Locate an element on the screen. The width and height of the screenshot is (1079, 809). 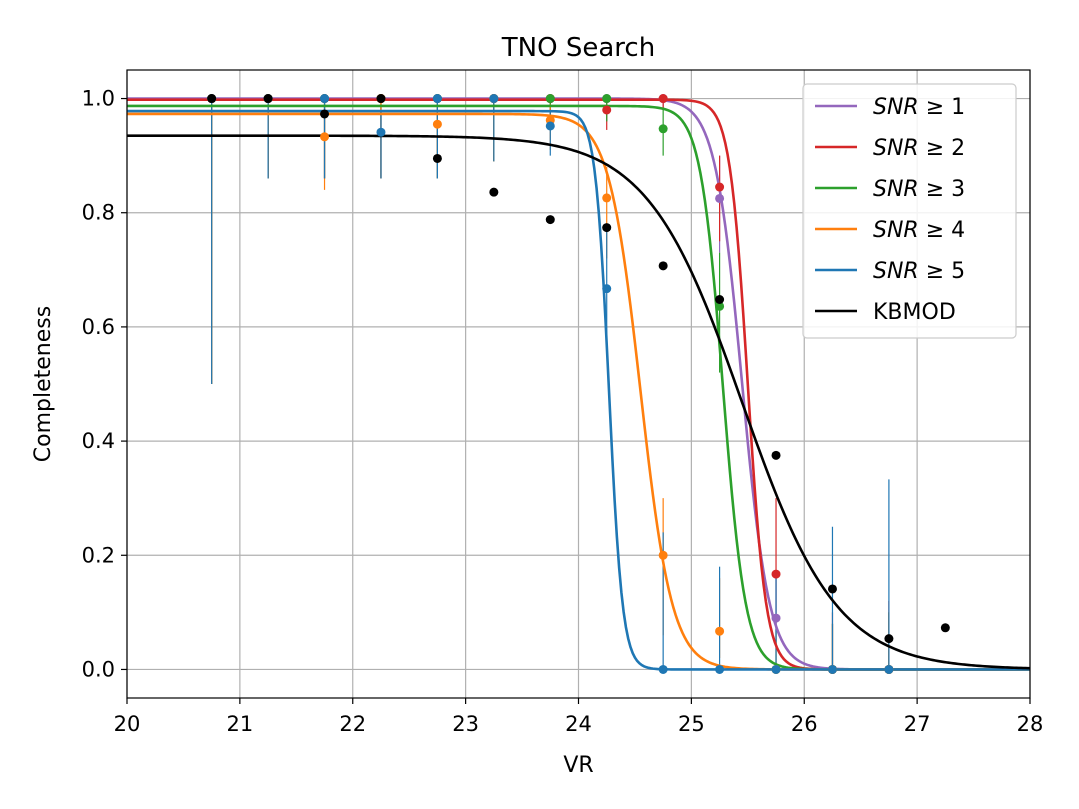
x-axis-title: VR is located at coordinates (578, 765).